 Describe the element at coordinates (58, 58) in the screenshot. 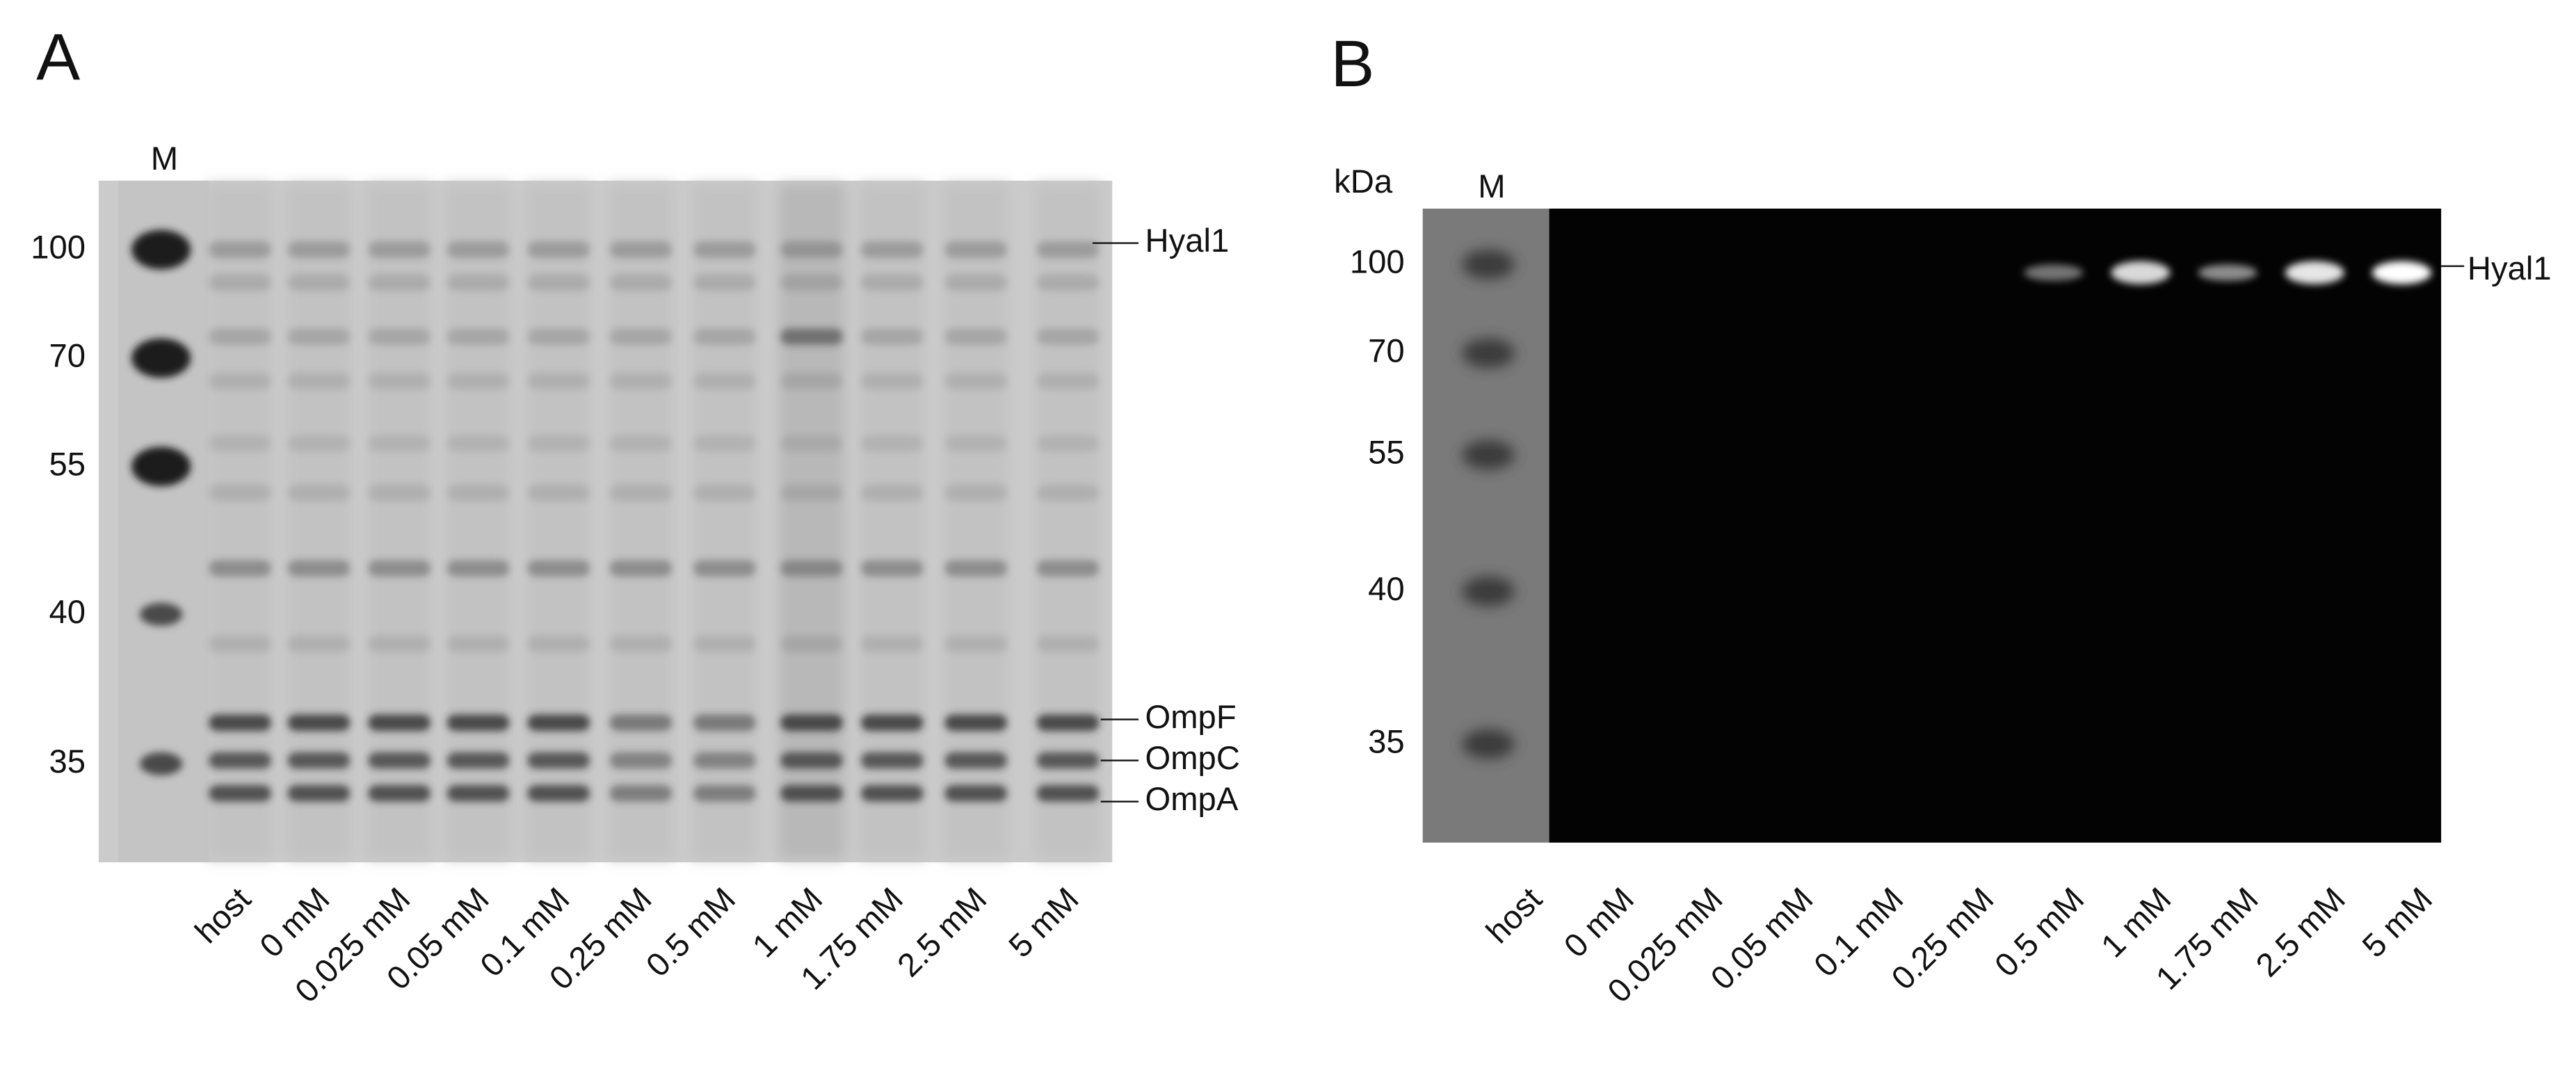

I see `panel-label: A` at that location.